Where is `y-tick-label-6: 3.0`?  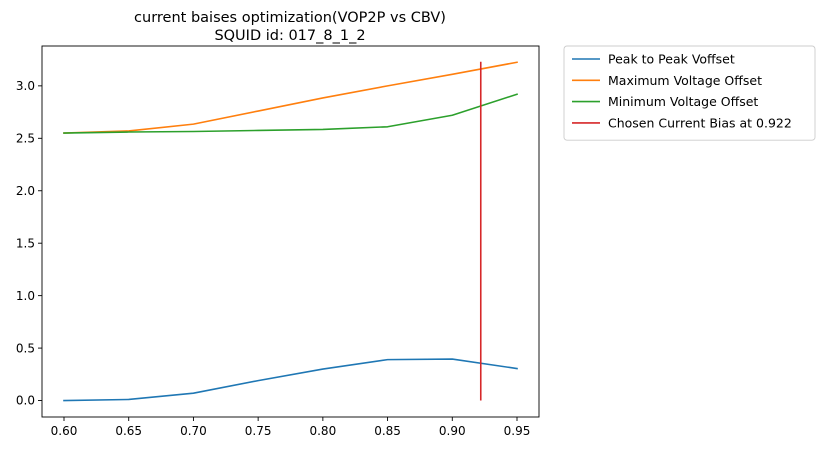 y-tick-label-6: 3.0 is located at coordinates (25, 86).